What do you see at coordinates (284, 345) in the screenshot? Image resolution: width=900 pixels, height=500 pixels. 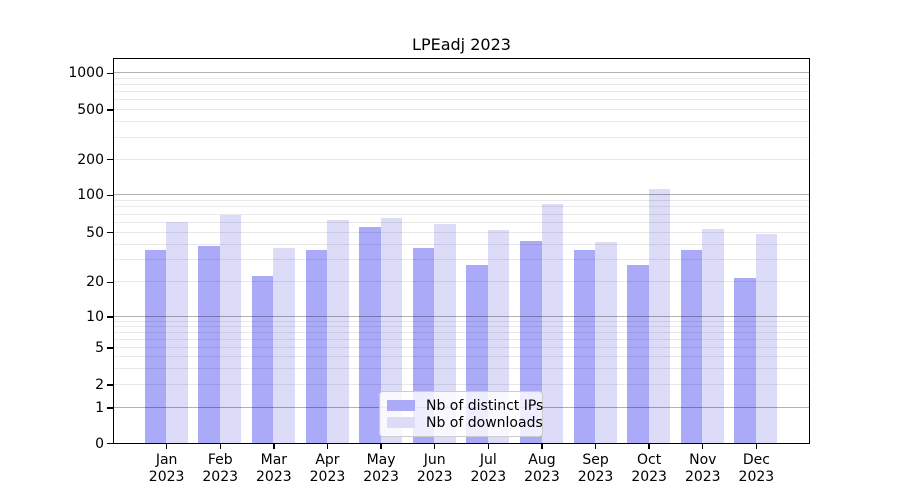 I see `bar-downloads-mar` at bounding box center [284, 345].